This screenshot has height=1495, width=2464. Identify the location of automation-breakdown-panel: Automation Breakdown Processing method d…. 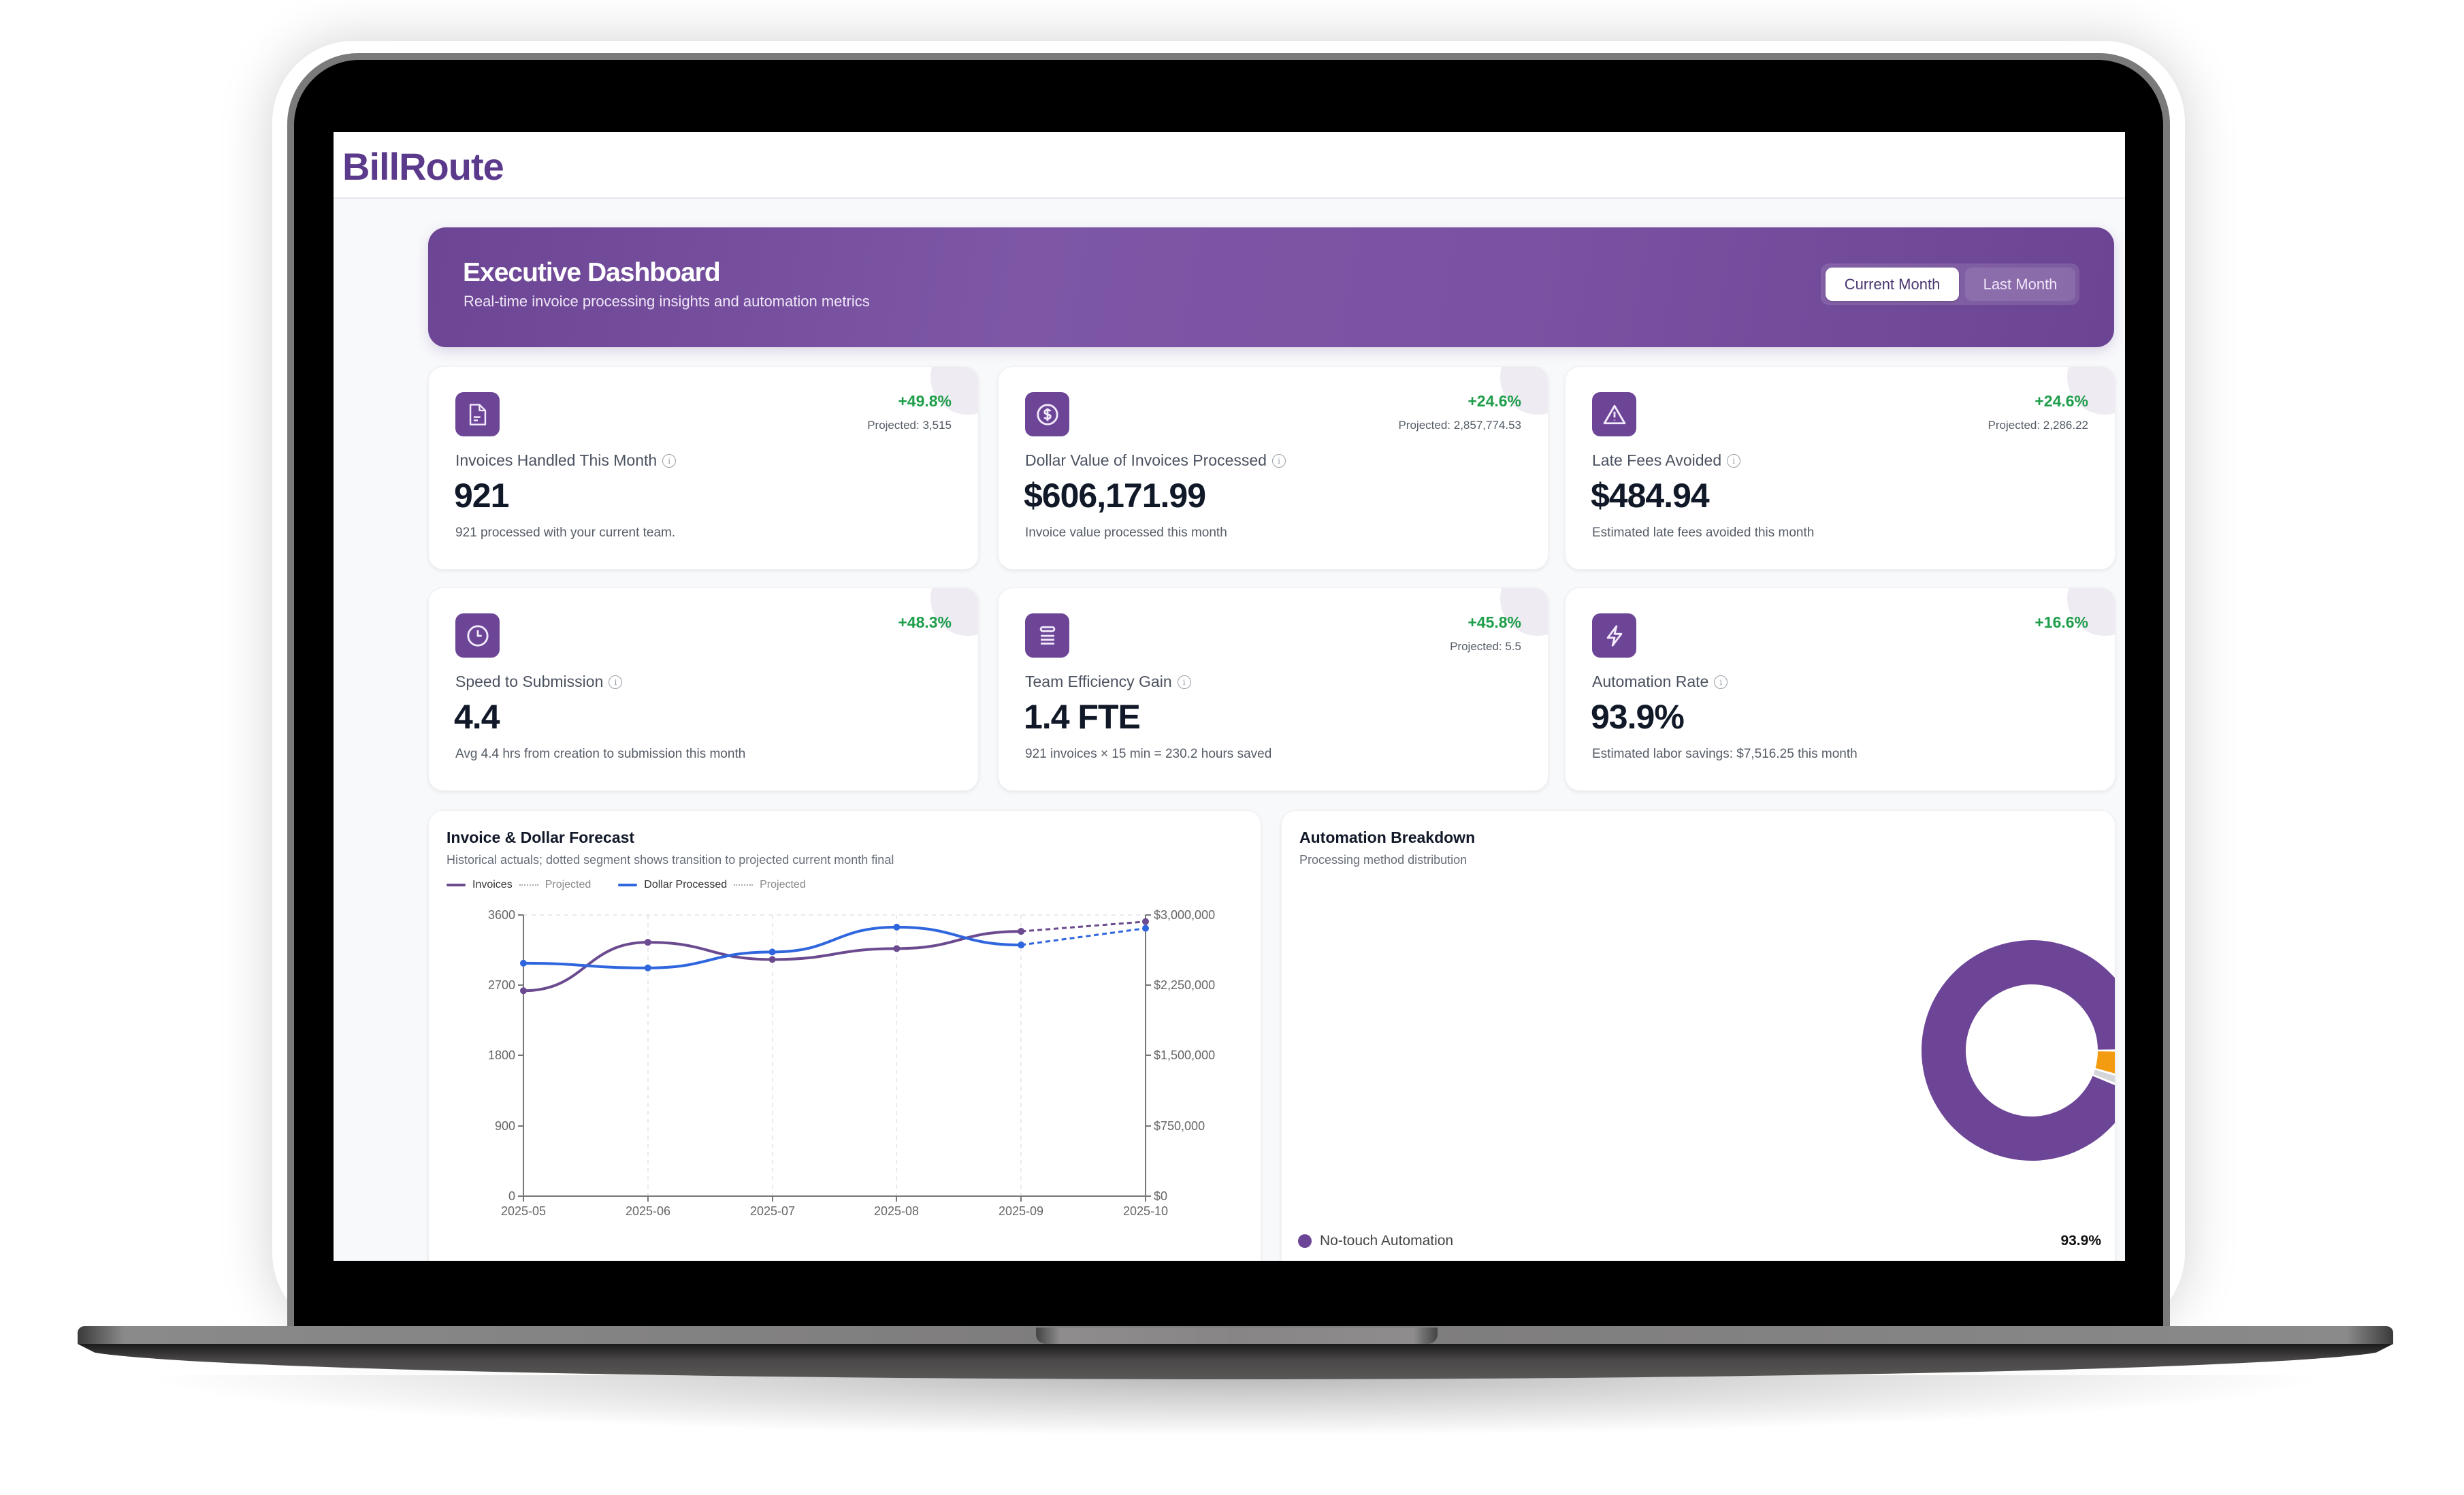
(1698, 1035).